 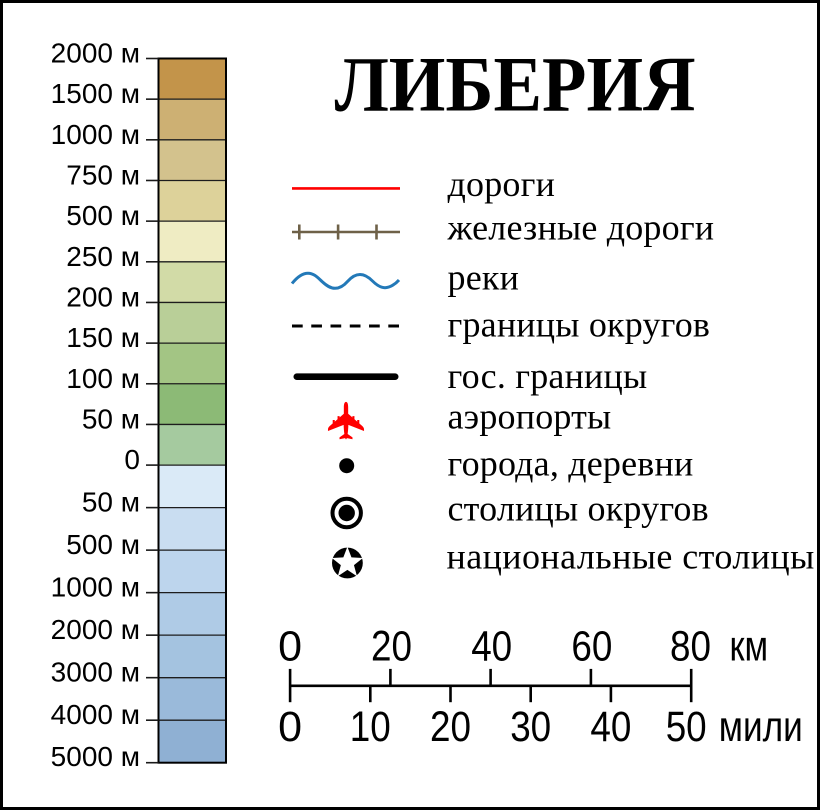 What do you see at coordinates (761, 727) in the screenshot?
I see `svg-text: мили` at bounding box center [761, 727].